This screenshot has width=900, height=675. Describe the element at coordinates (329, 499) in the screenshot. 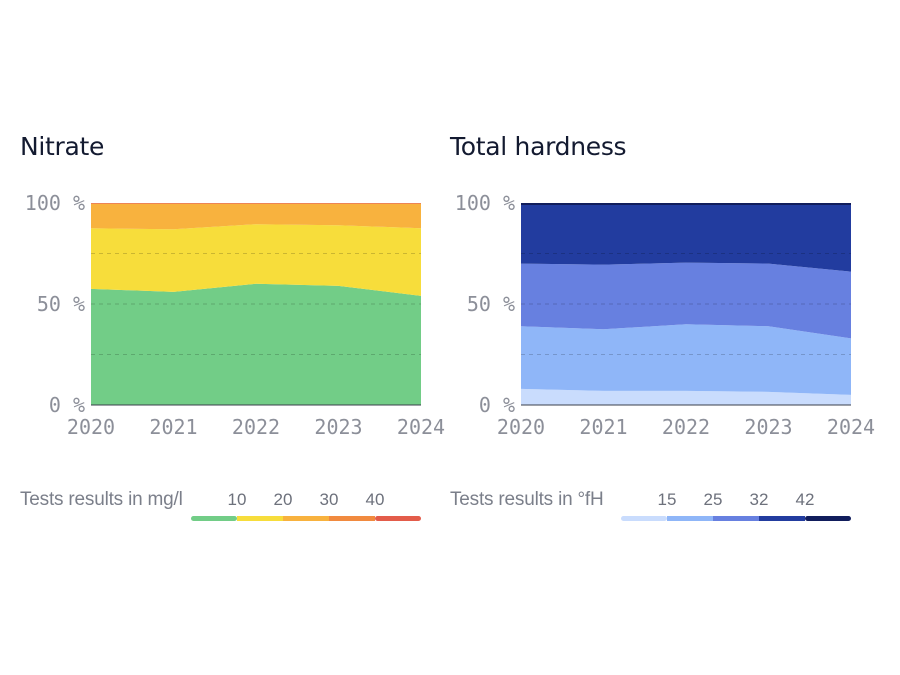

I see `legend-threshold-0-2: 30` at that location.